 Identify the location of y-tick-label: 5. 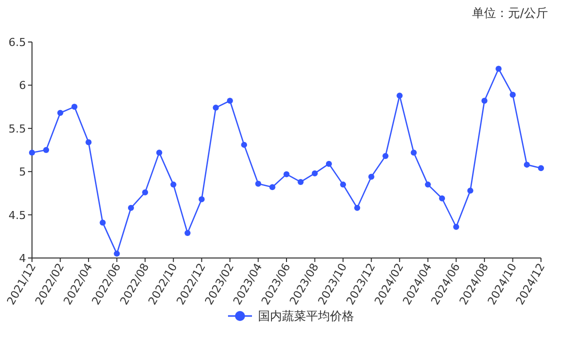
(22, 172).